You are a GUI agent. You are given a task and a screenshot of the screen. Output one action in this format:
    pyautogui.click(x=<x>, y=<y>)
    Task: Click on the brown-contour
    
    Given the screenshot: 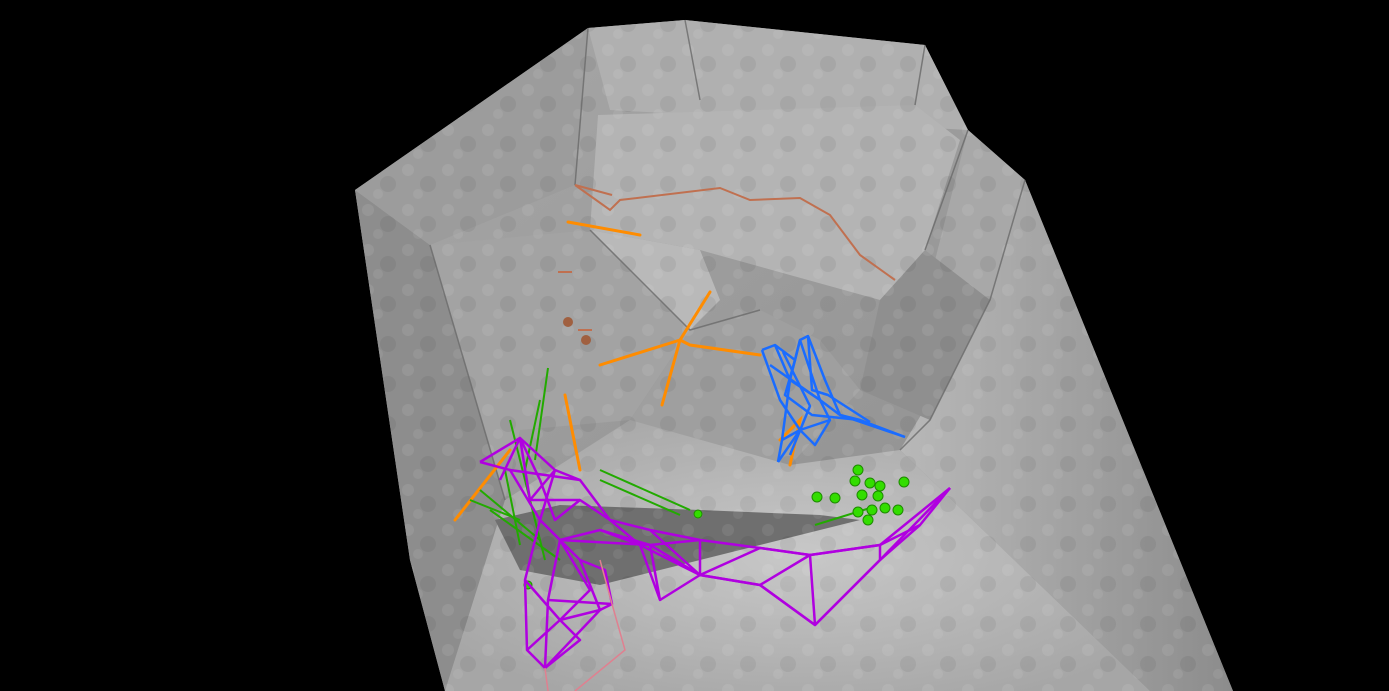 What is the action you would take?
    pyautogui.click(x=727, y=264)
    